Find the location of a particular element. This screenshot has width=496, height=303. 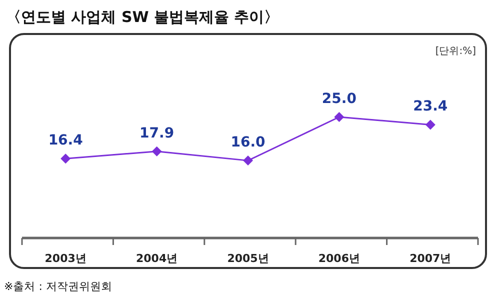

x-tick-label: 2003년 is located at coordinates (65, 258).